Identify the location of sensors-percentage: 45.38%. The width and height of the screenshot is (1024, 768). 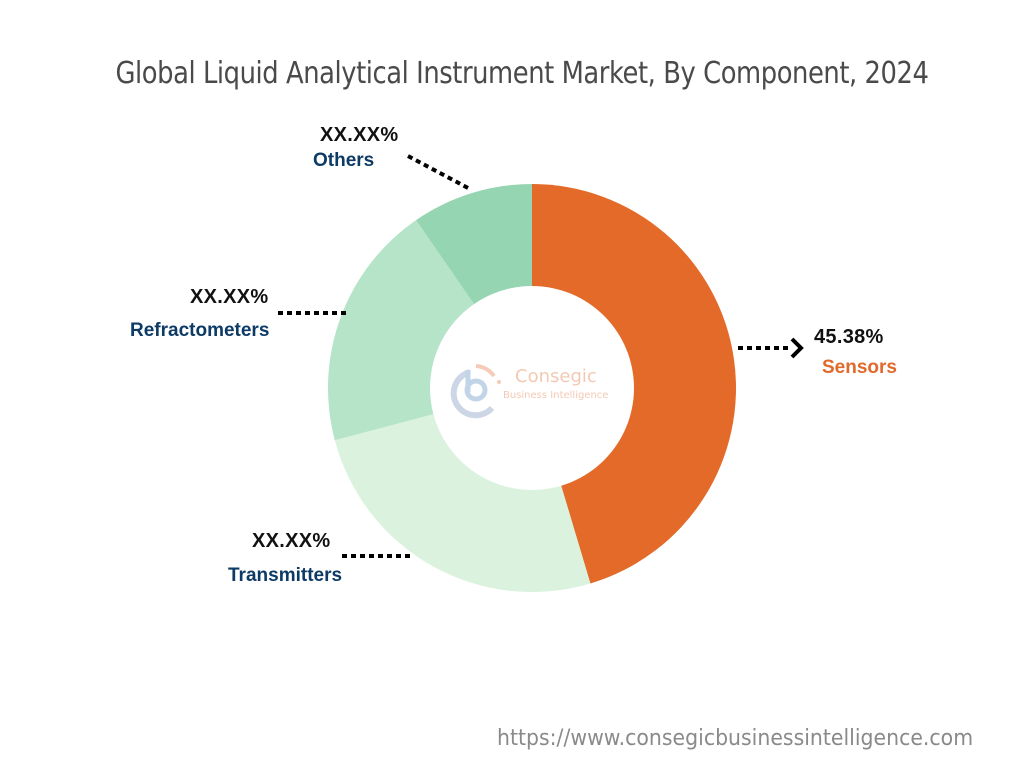
(849, 337).